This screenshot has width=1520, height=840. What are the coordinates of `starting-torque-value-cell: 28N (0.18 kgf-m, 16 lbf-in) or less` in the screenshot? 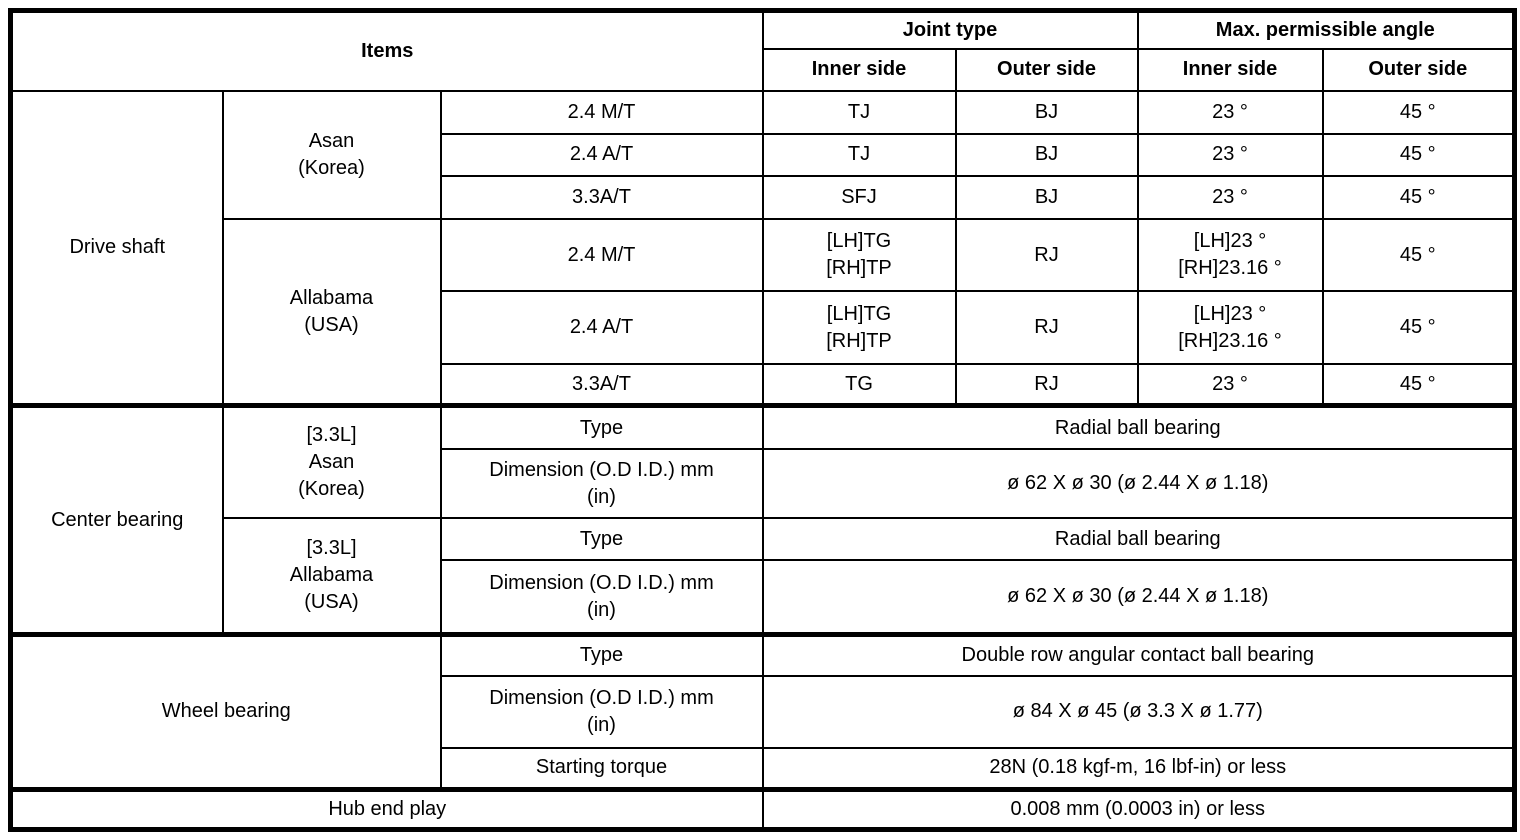 It's located at (1138, 769).